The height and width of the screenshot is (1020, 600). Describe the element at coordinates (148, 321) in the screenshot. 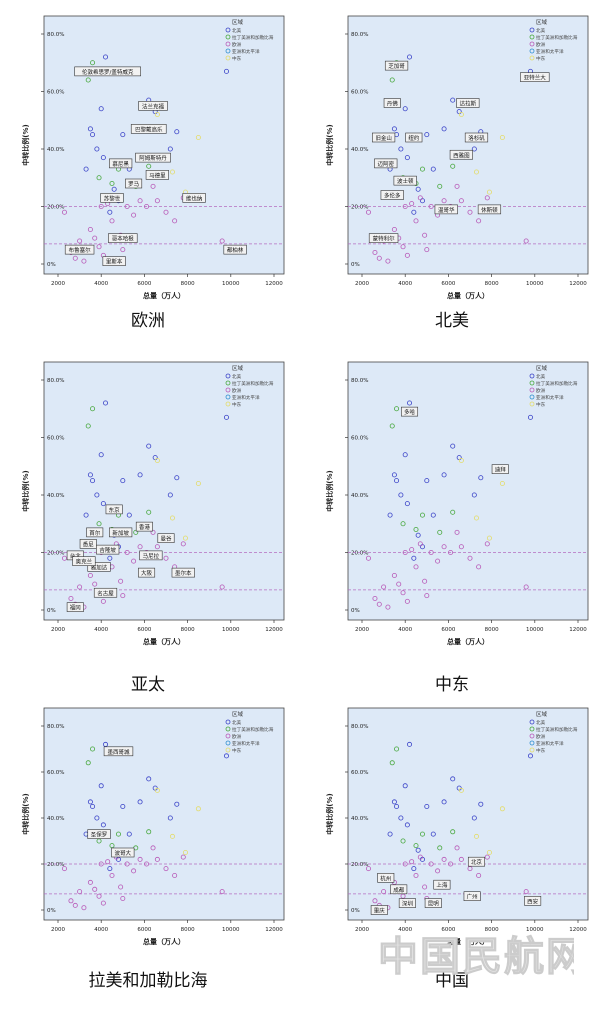

I see `panel-caption: 欧洲` at that location.